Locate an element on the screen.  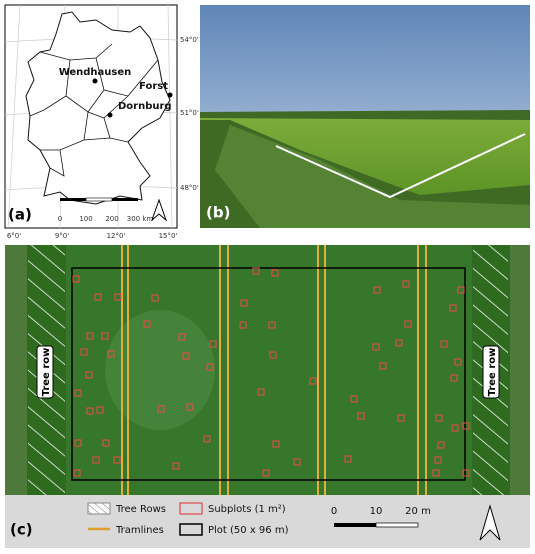
scale-label: 100 is located at coordinates (85, 219).